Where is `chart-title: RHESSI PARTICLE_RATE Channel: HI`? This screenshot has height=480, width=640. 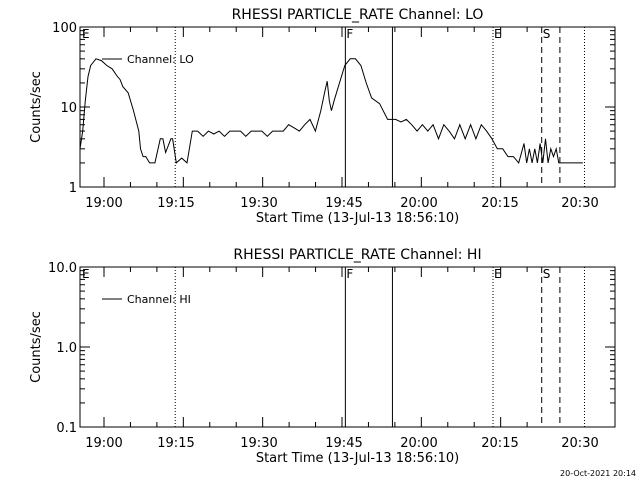
chart-title: RHESSI PARTICLE_RATE Channel: HI is located at coordinates (357, 255).